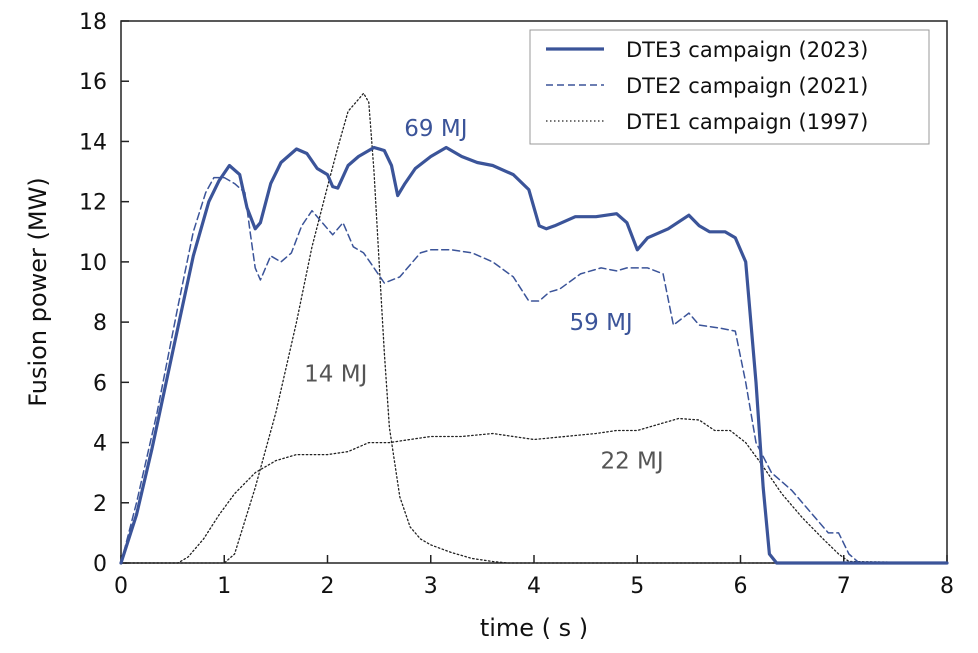 The width and height of the screenshot is (978, 653). Describe the element at coordinates (93, 263) in the screenshot. I see `y-tick-label: 10` at that location.